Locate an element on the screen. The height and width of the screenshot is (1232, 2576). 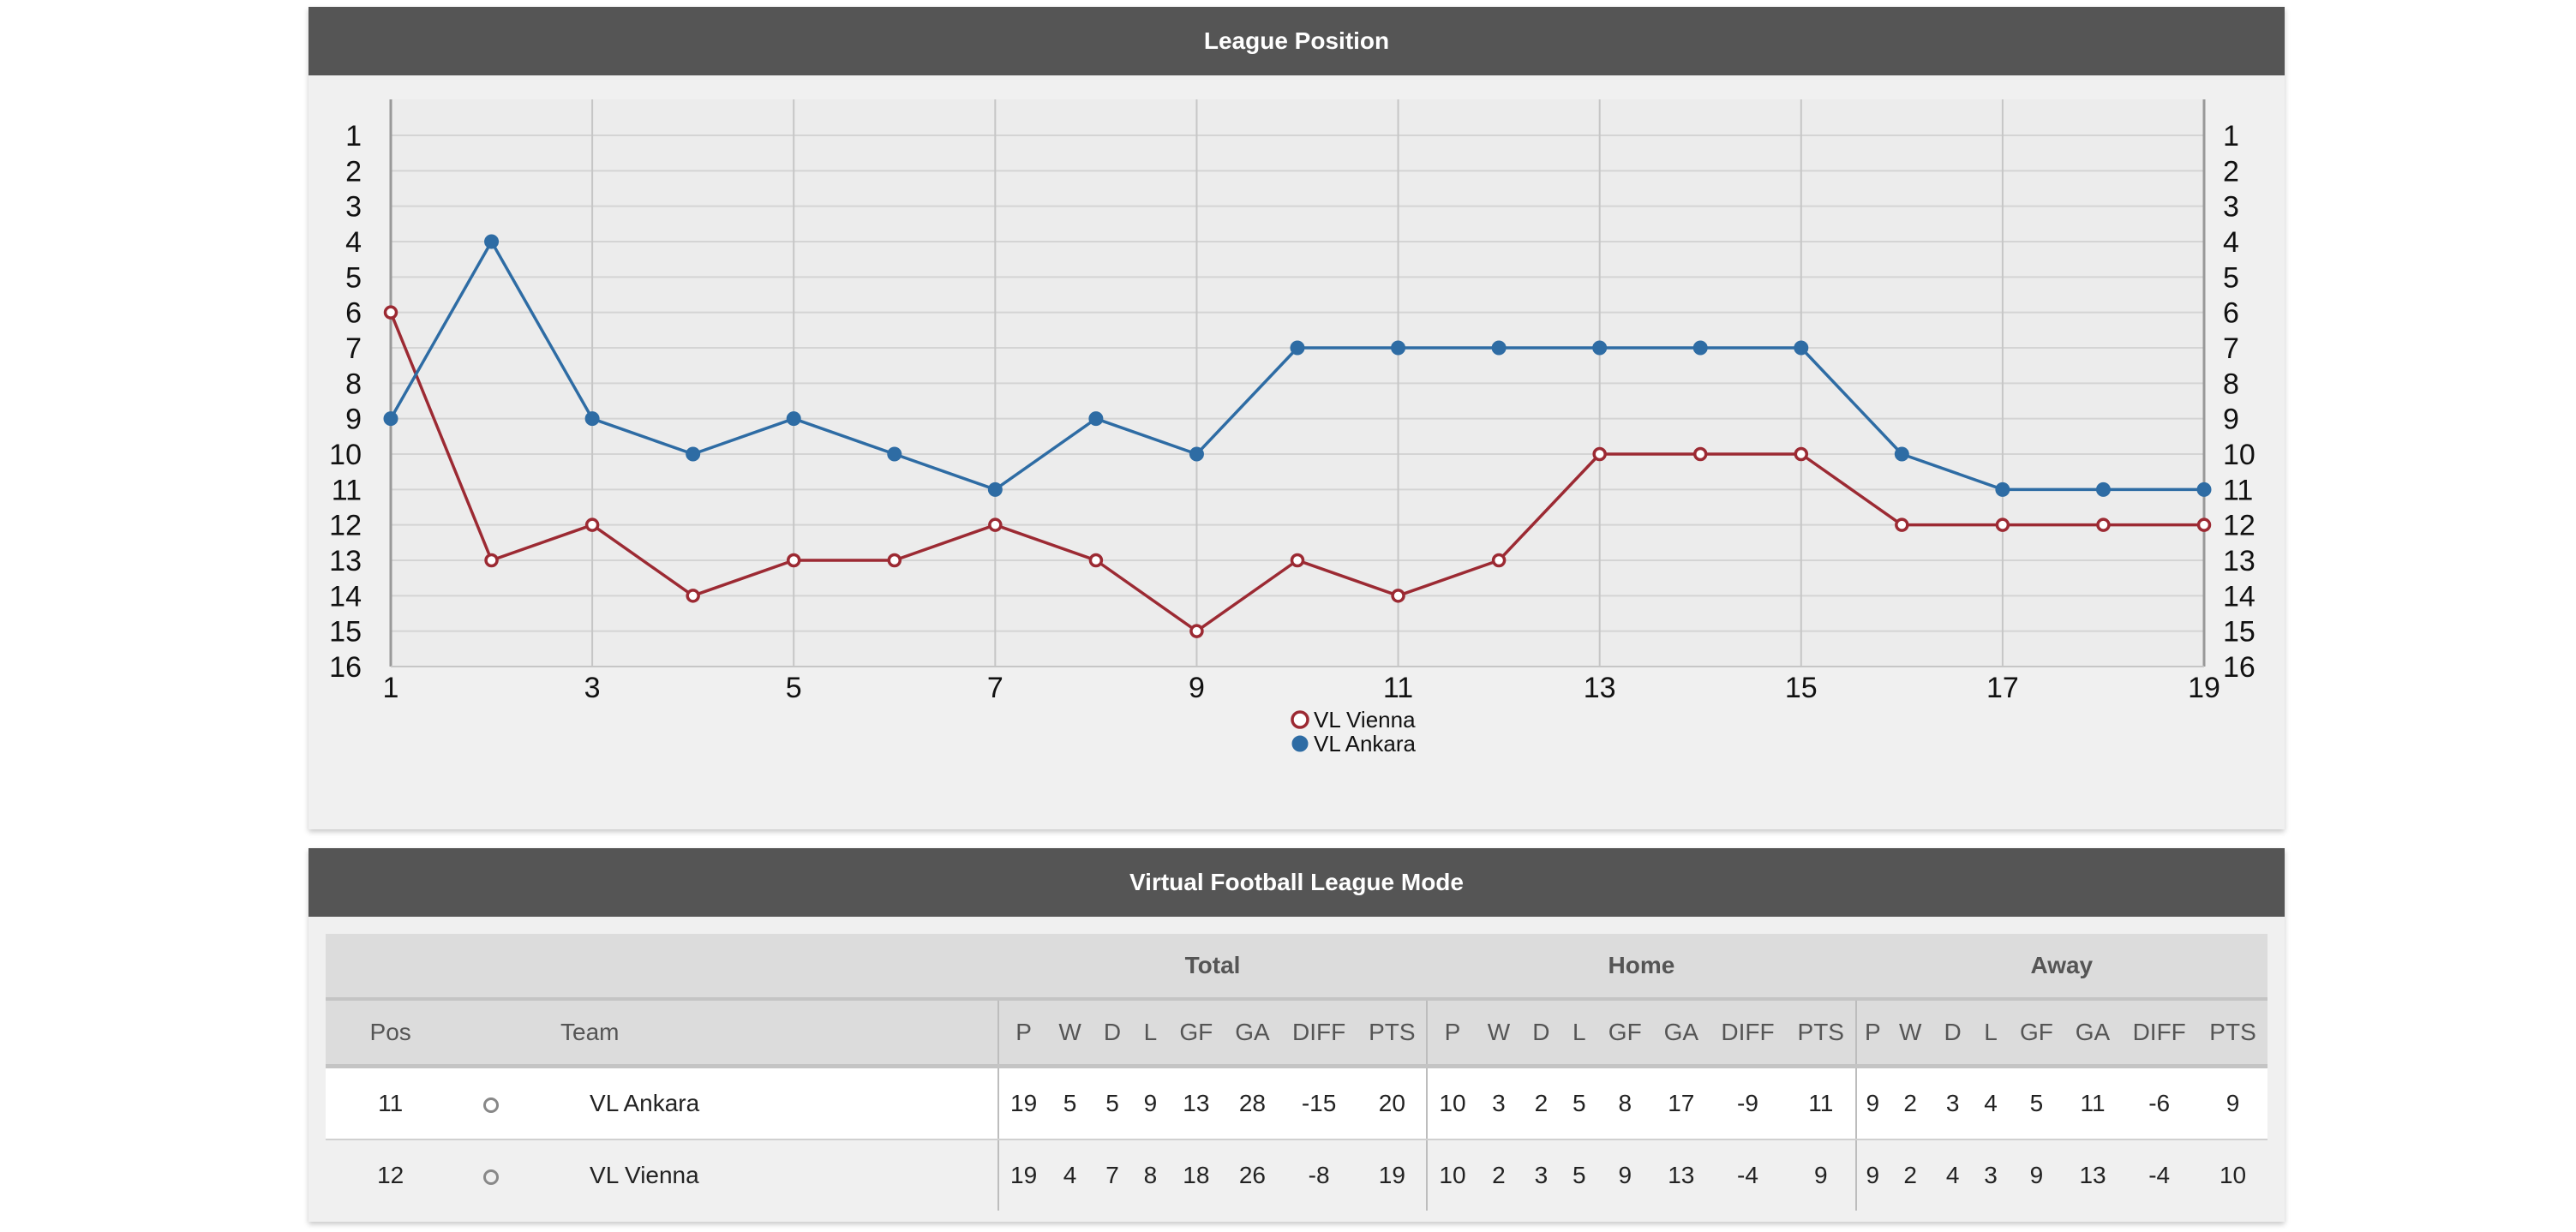
table-group-header: Total Home Away is located at coordinates (1296, 967).